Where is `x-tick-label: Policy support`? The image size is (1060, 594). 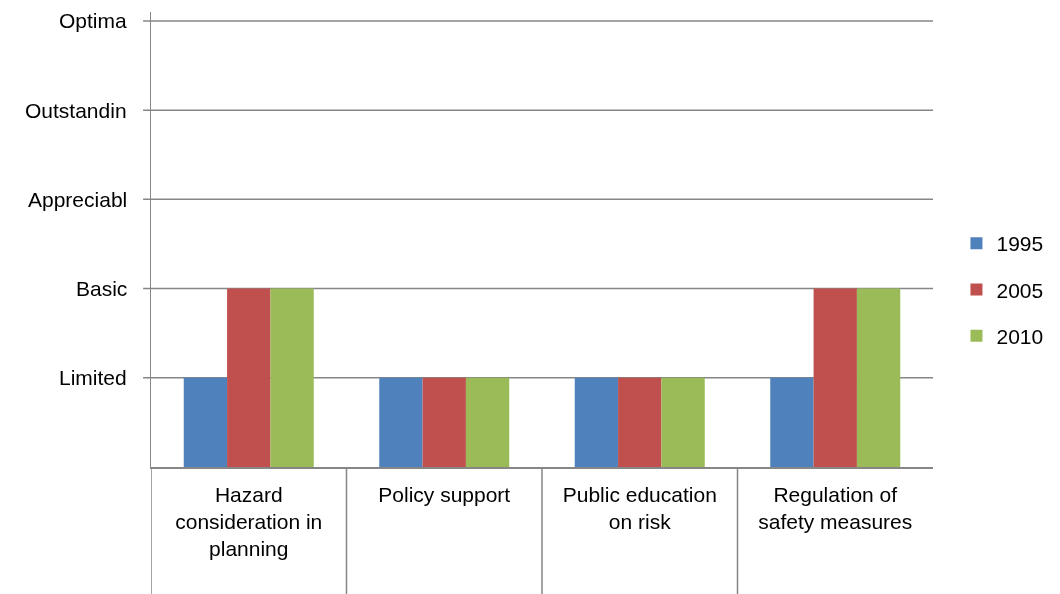
x-tick-label: Policy support is located at coordinates (444, 494).